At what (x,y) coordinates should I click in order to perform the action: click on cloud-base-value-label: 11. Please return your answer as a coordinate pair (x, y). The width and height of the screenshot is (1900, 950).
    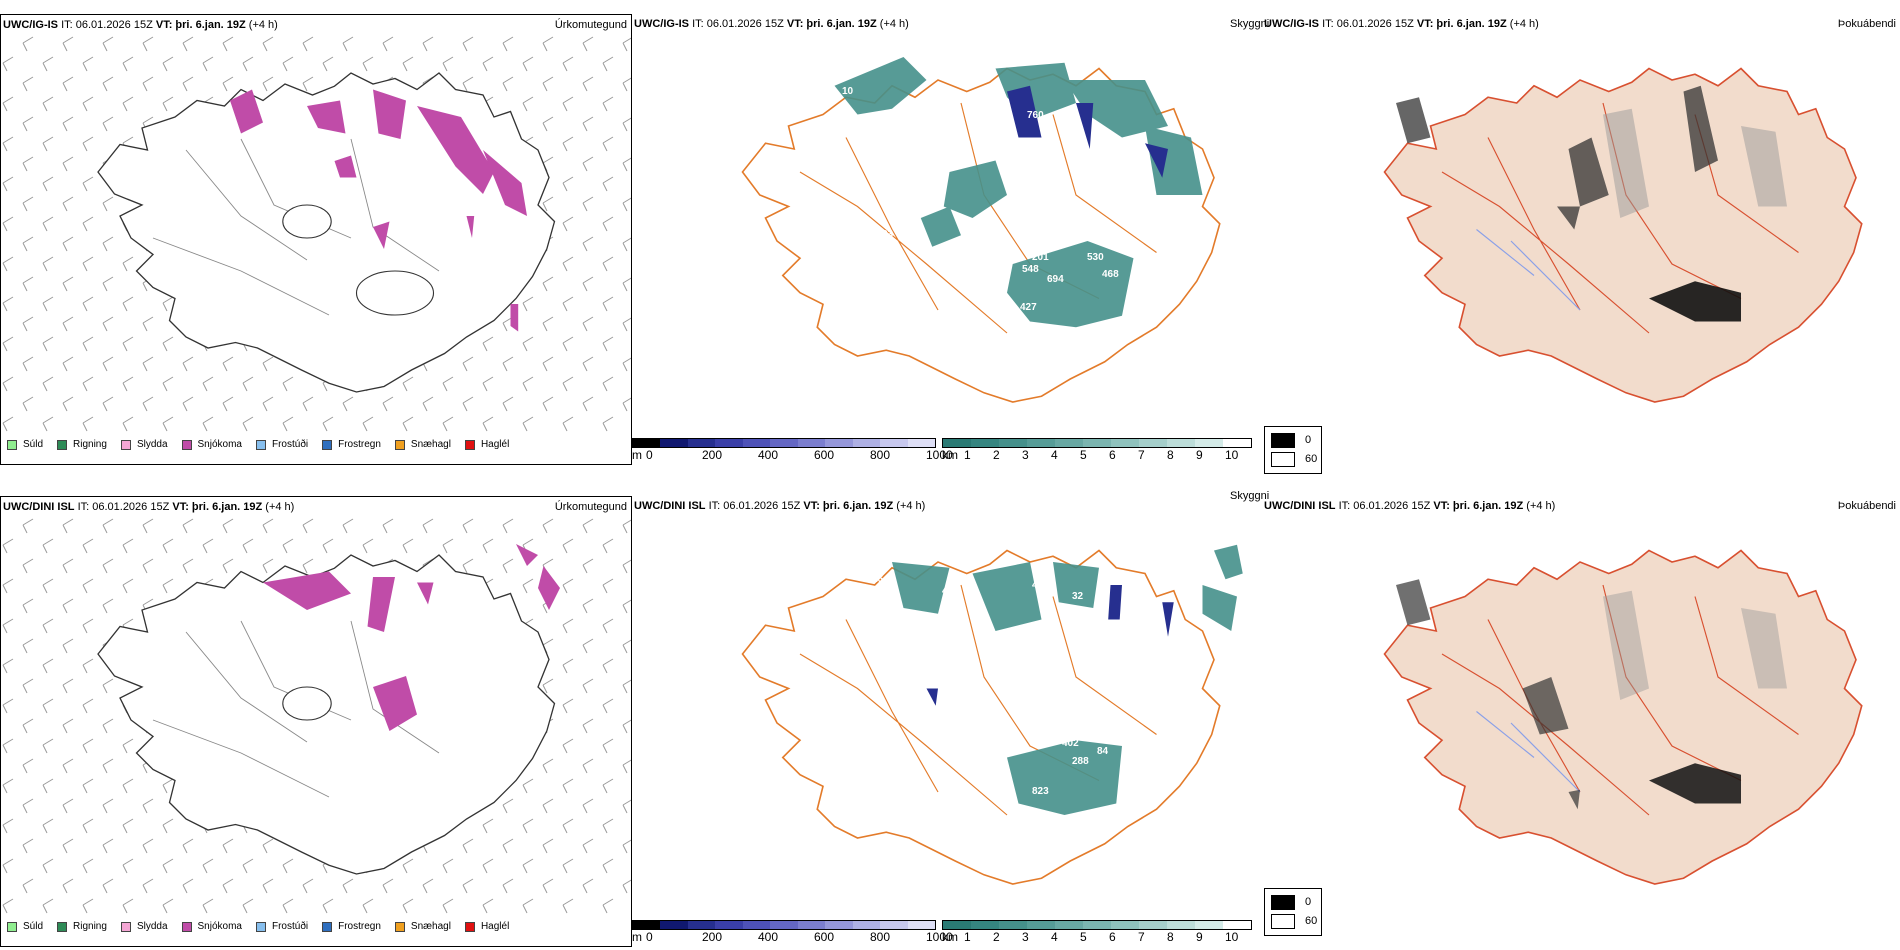
    Looking at the image, I should click on (839, 114).